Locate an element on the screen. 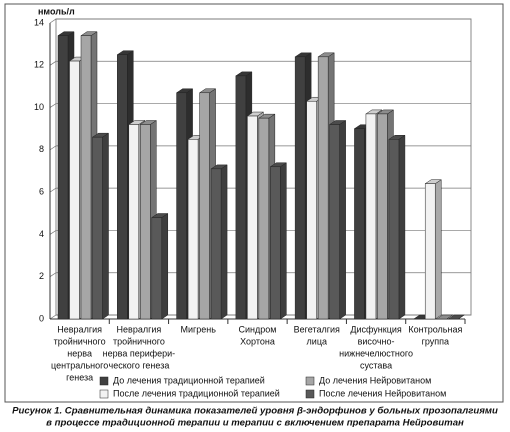 The image size is (510, 432). x-tick-label: нижнечелюстного is located at coordinates (376, 353).